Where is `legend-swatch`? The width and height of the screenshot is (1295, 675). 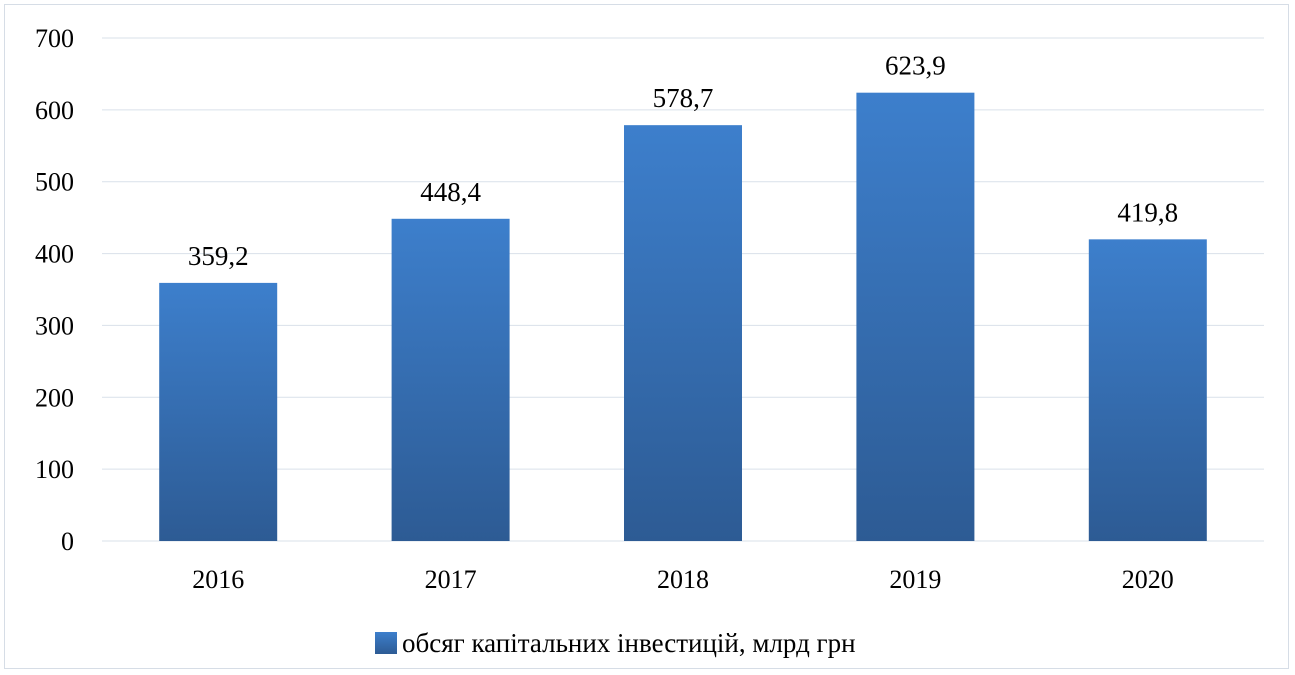 legend-swatch is located at coordinates (386, 643).